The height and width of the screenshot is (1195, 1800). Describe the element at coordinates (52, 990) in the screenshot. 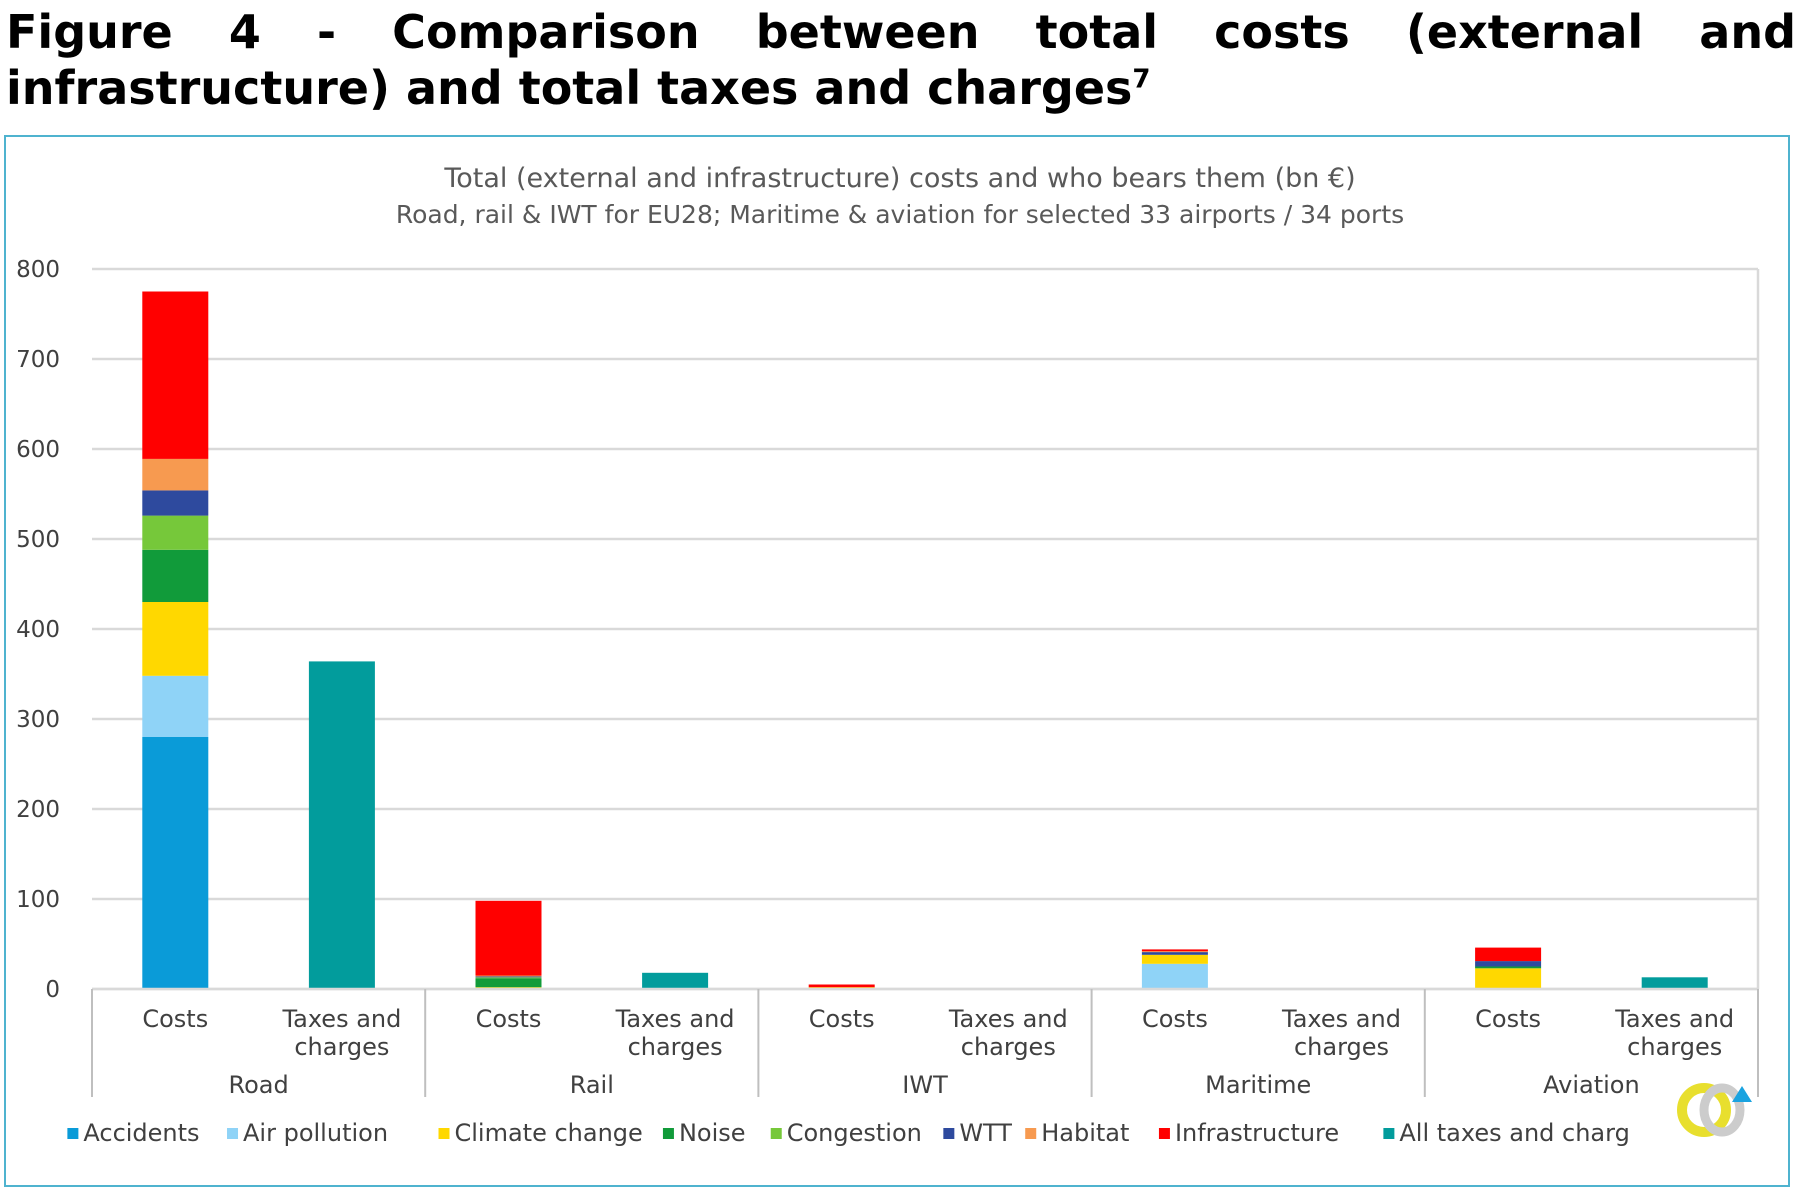

I see `y-tick-label: 0` at that location.